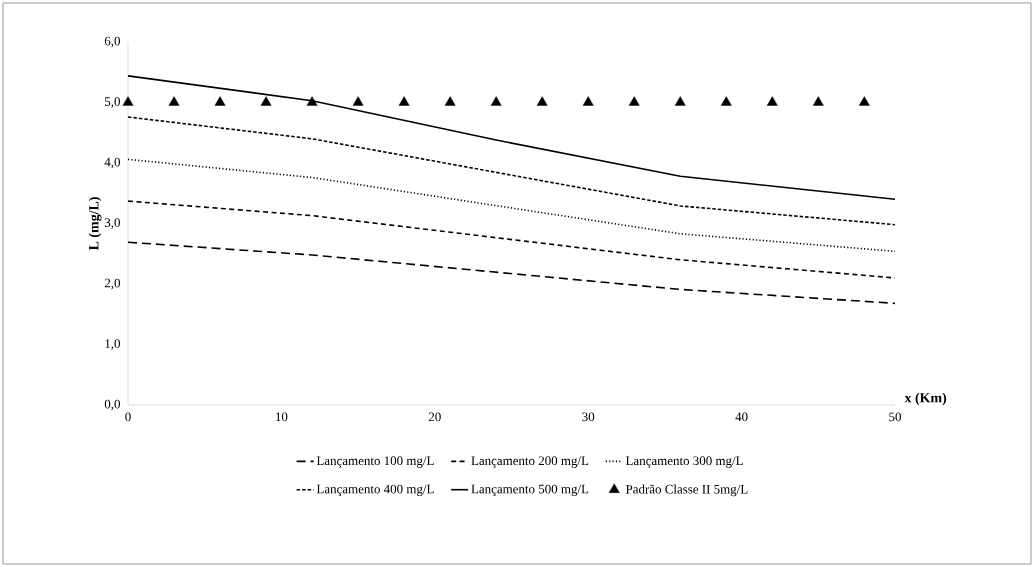 Image resolution: width=1034 pixels, height=567 pixels. Describe the element at coordinates (588, 417) in the screenshot. I see `x-tick-label: 30` at that location.